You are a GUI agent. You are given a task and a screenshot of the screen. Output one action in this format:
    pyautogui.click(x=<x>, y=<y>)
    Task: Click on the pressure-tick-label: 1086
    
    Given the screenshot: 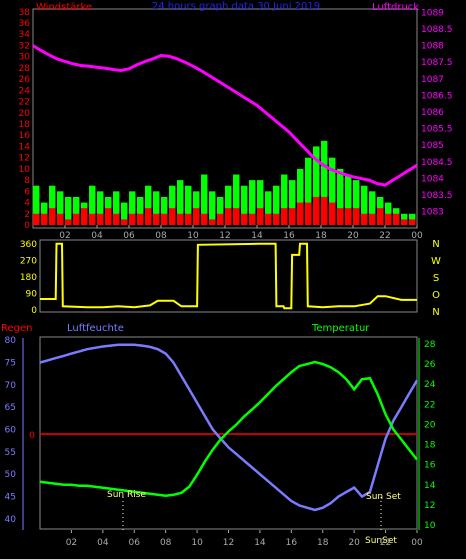 What is the action you would take?
    pyautogui.click(x=432, y=113)
    